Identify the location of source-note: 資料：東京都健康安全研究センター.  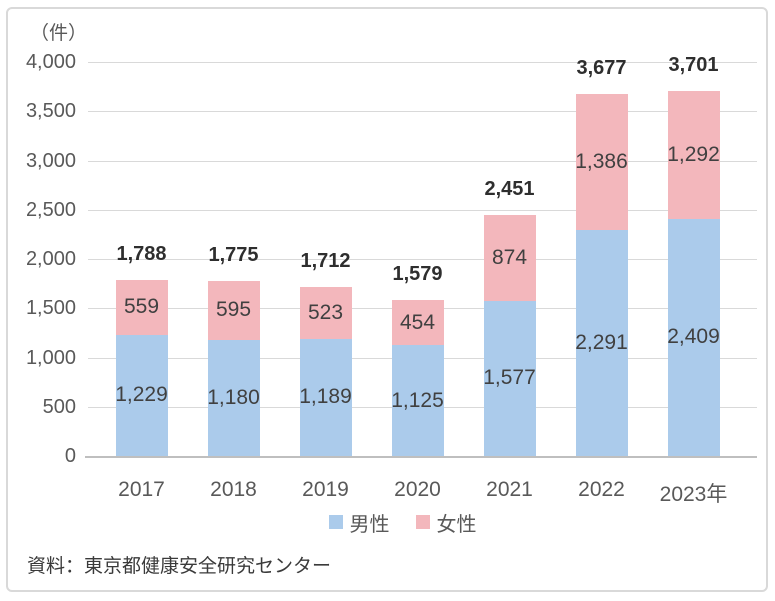
(179, 566).